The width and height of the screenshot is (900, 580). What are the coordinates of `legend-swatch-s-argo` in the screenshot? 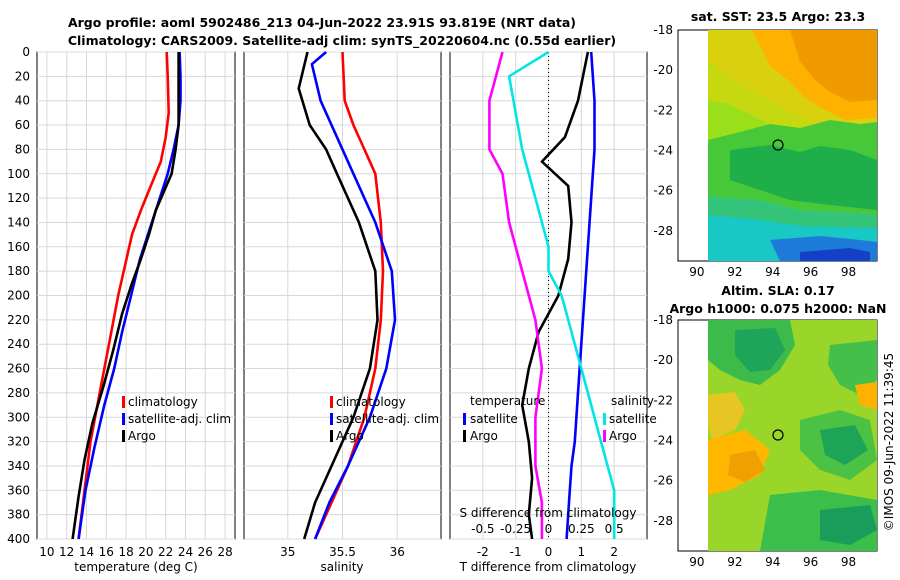 It's located at (604, 436).